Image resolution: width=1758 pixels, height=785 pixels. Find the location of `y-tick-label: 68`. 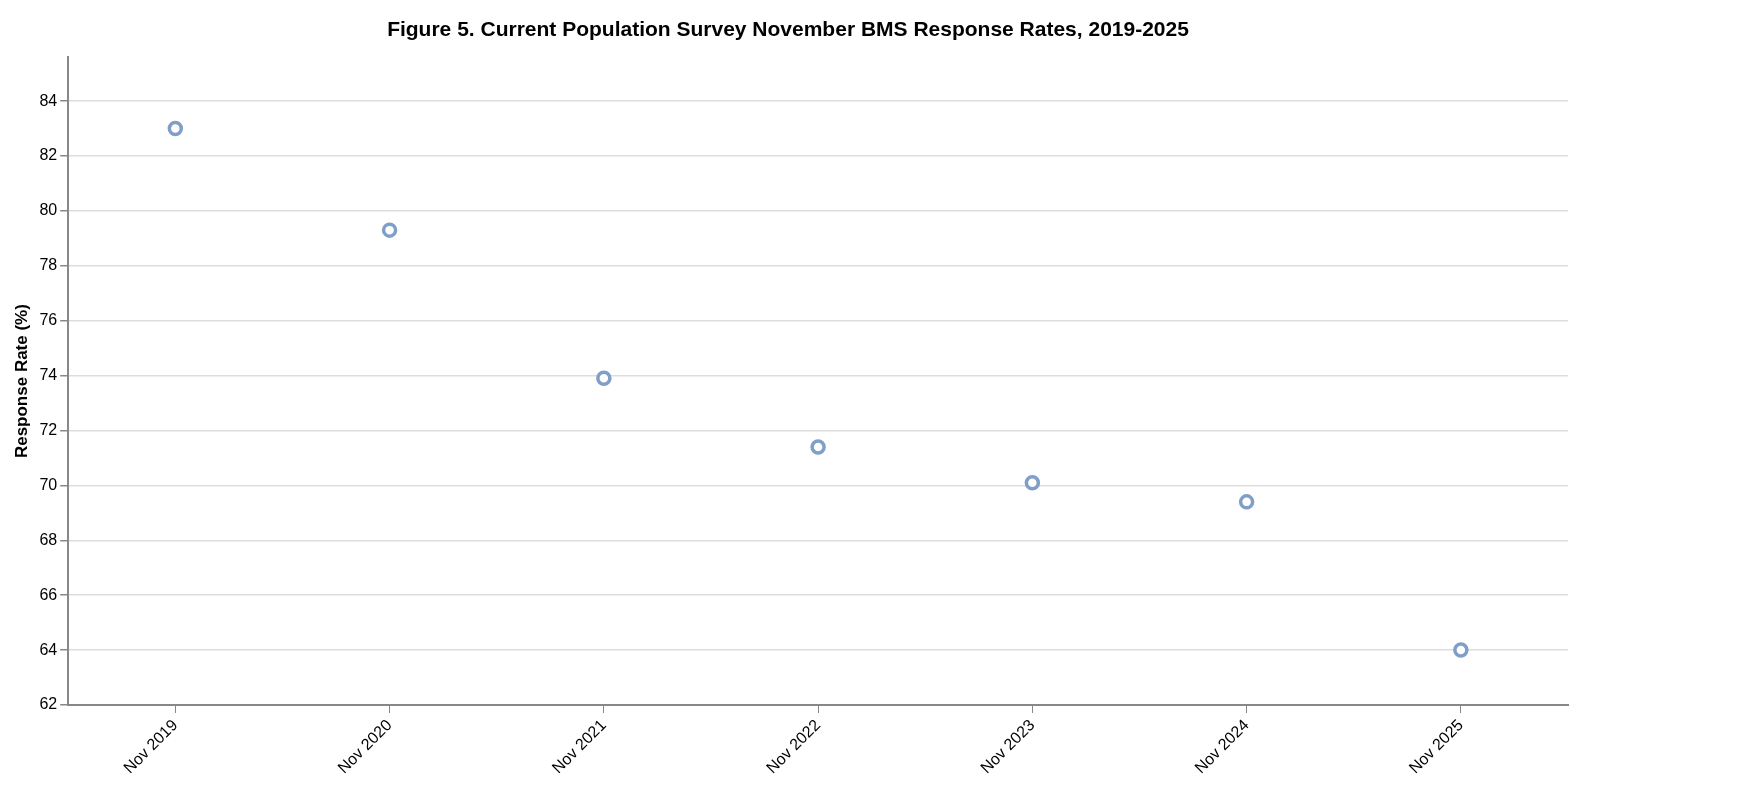

y-tick-label: 68 is located at coordinates (48, 539).